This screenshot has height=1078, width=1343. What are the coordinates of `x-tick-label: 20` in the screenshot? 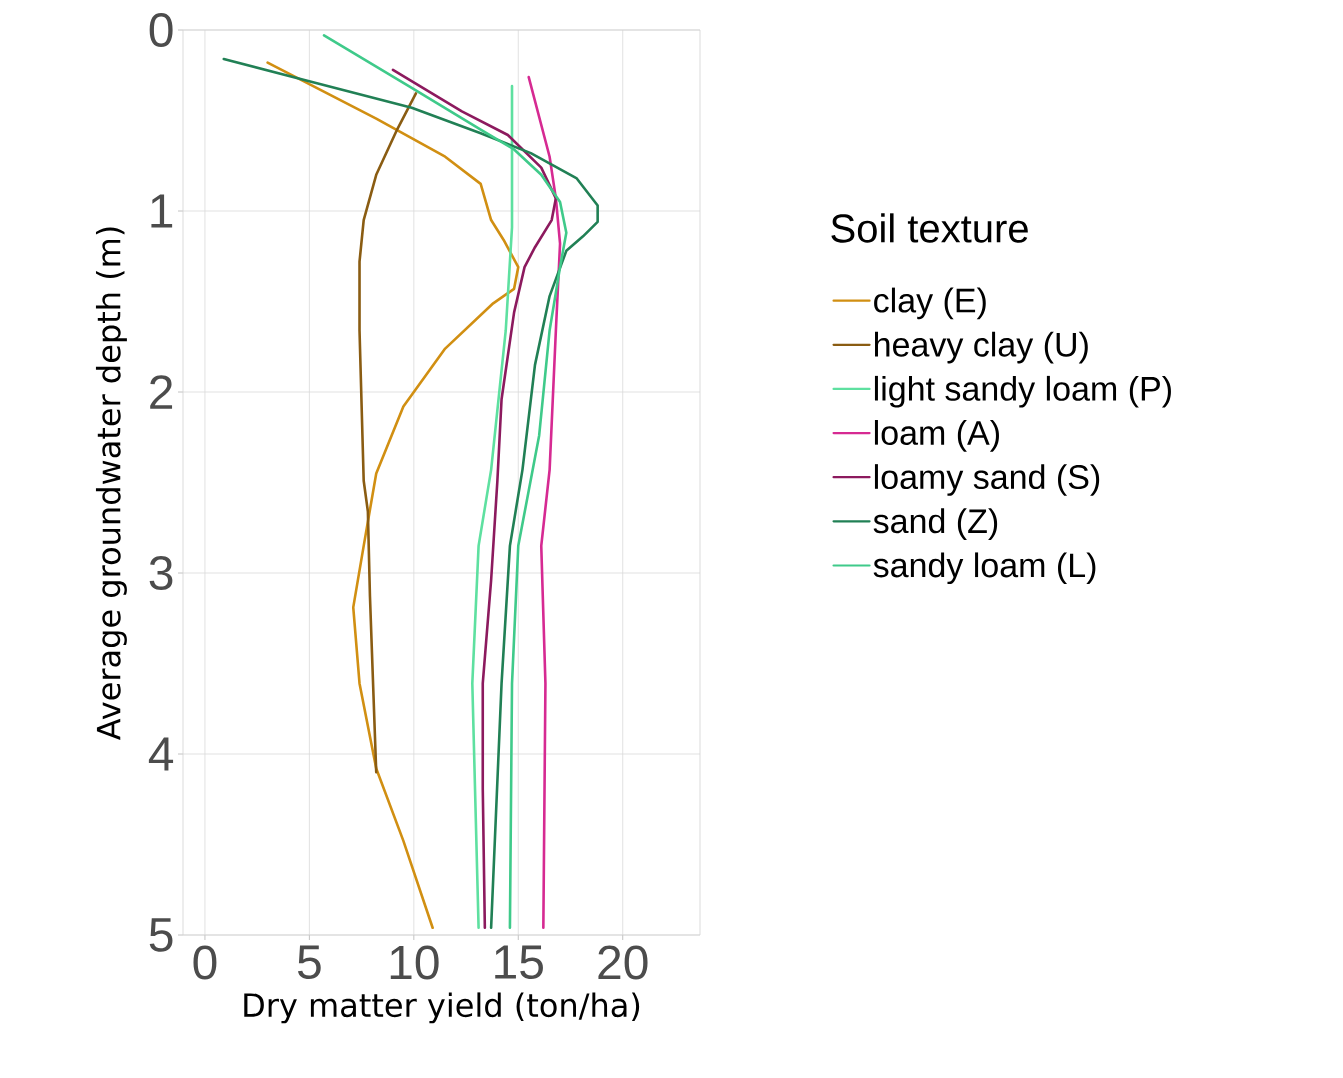 It's located at (623, 962).